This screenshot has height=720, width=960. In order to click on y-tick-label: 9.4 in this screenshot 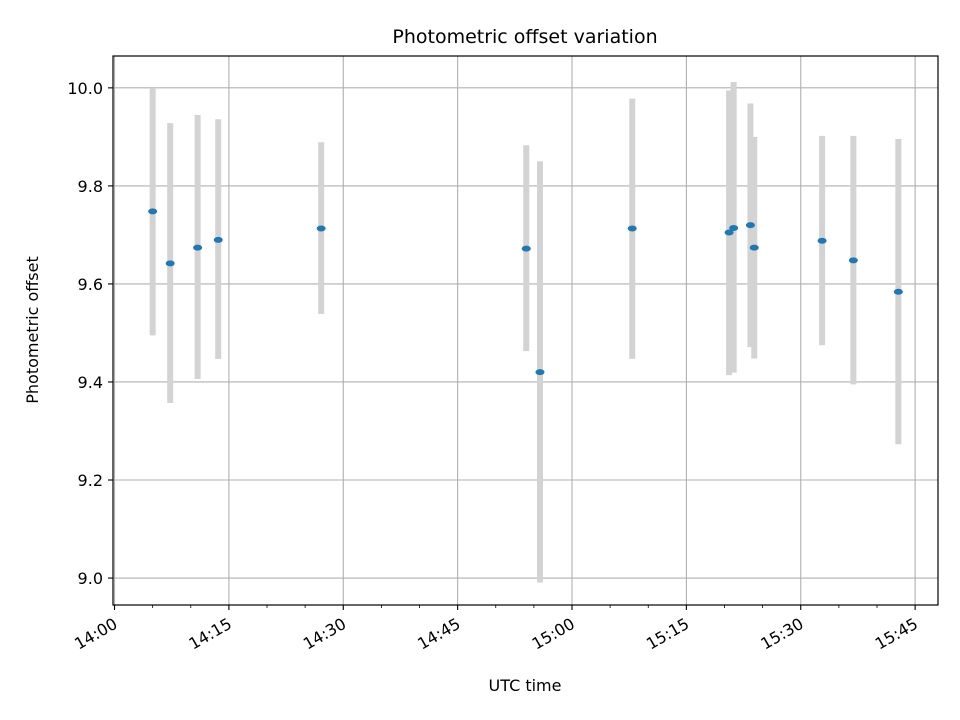, I will do `click(90, 382)`.